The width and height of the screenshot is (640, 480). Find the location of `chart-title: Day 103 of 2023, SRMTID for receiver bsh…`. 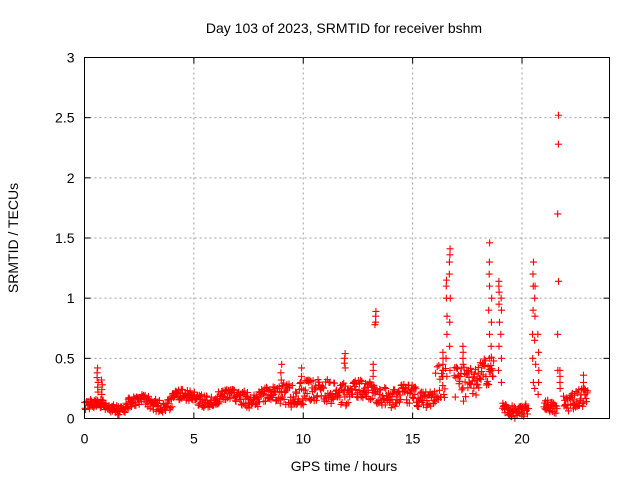

chart-title: Day 103 of 2023, SRMTID for receiver bsh… is located at coordinates (344, 28).